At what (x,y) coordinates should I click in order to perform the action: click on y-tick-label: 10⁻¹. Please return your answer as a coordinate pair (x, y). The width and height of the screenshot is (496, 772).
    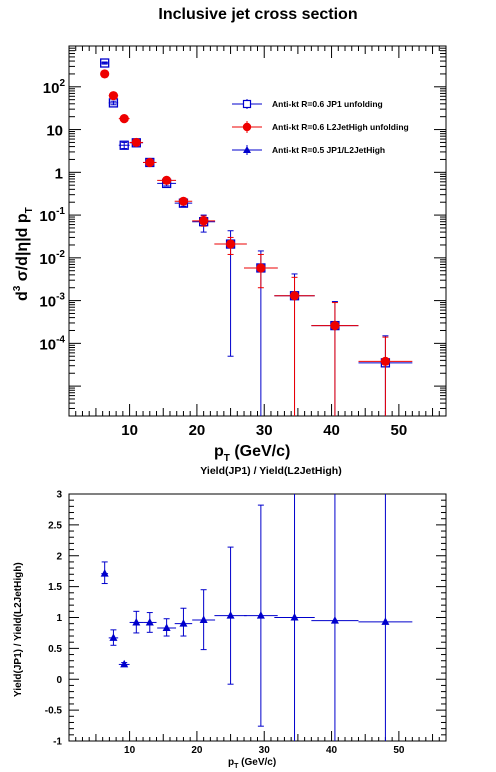
    Looking at the image, I should click on (52, 215).